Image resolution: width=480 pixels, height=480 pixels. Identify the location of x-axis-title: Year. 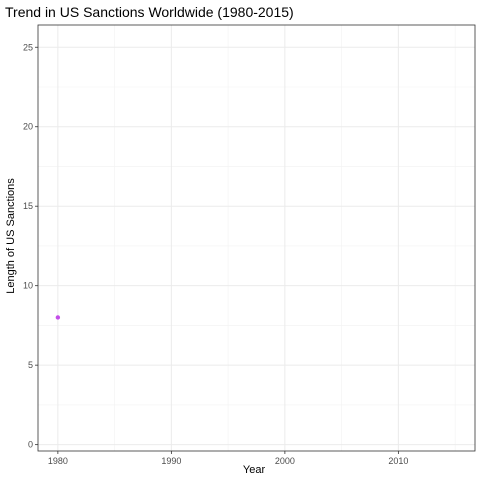
(254, 470).